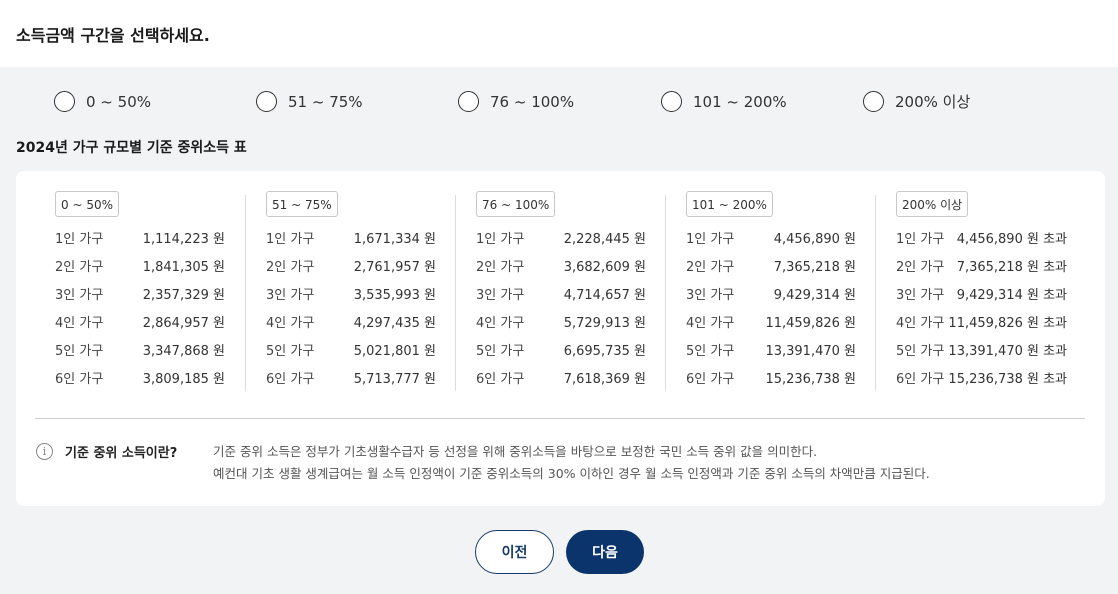  What do you see at coordinates (561, 349) in the screenshot?
I see `table-row: 5인 가구 6,695,735 원` at bounding box center [561, 349].